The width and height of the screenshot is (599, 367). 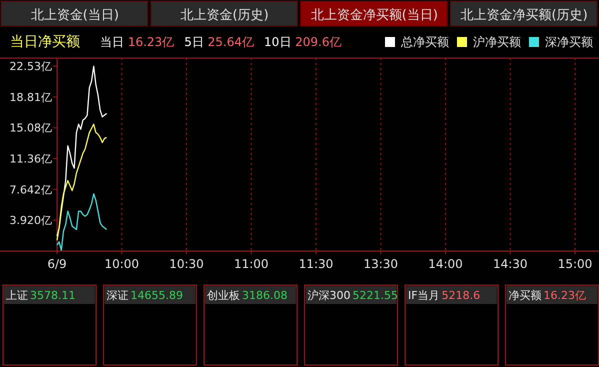 I want to click on text: 16.23亿, so click(x=565, y=295).